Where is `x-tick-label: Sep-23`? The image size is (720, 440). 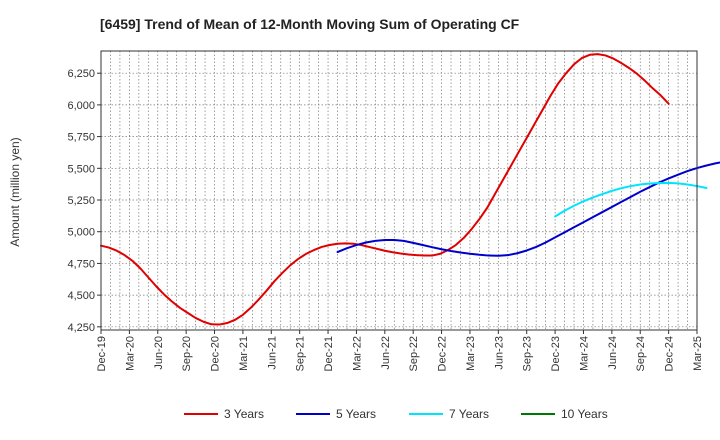 x-tick-label: Sep-23 is located at coordinates (528, 353).